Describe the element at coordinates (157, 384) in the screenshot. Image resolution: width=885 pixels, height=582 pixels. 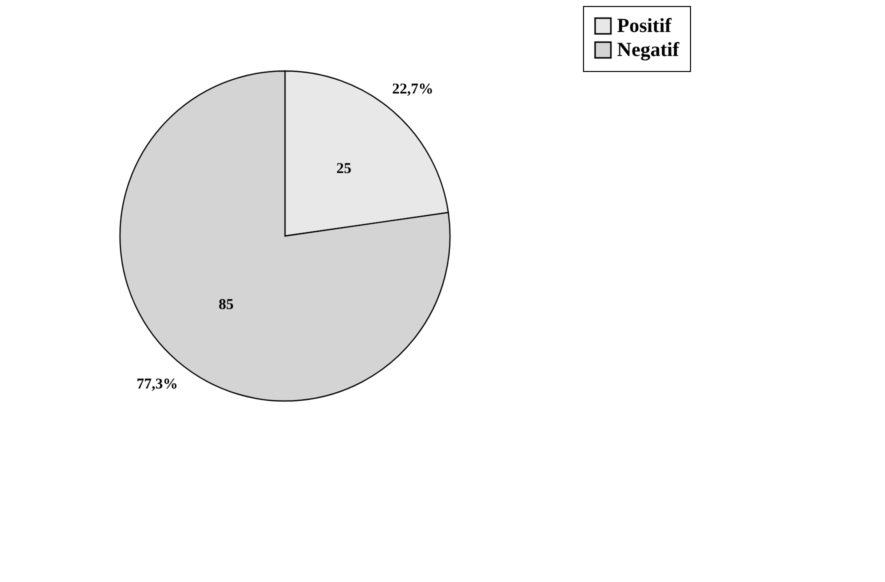
I see `text: 77,3%` at that location.